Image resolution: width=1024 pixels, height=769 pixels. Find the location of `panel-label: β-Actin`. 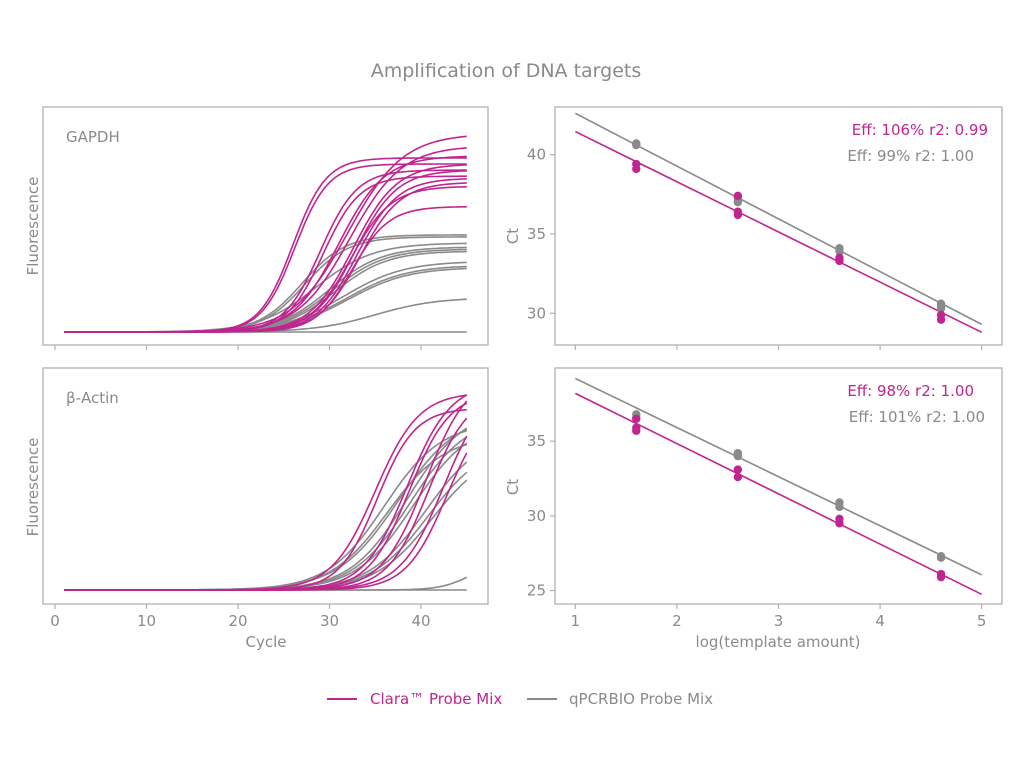

panel-label: β-Actin is located at coordinates (92, 398).